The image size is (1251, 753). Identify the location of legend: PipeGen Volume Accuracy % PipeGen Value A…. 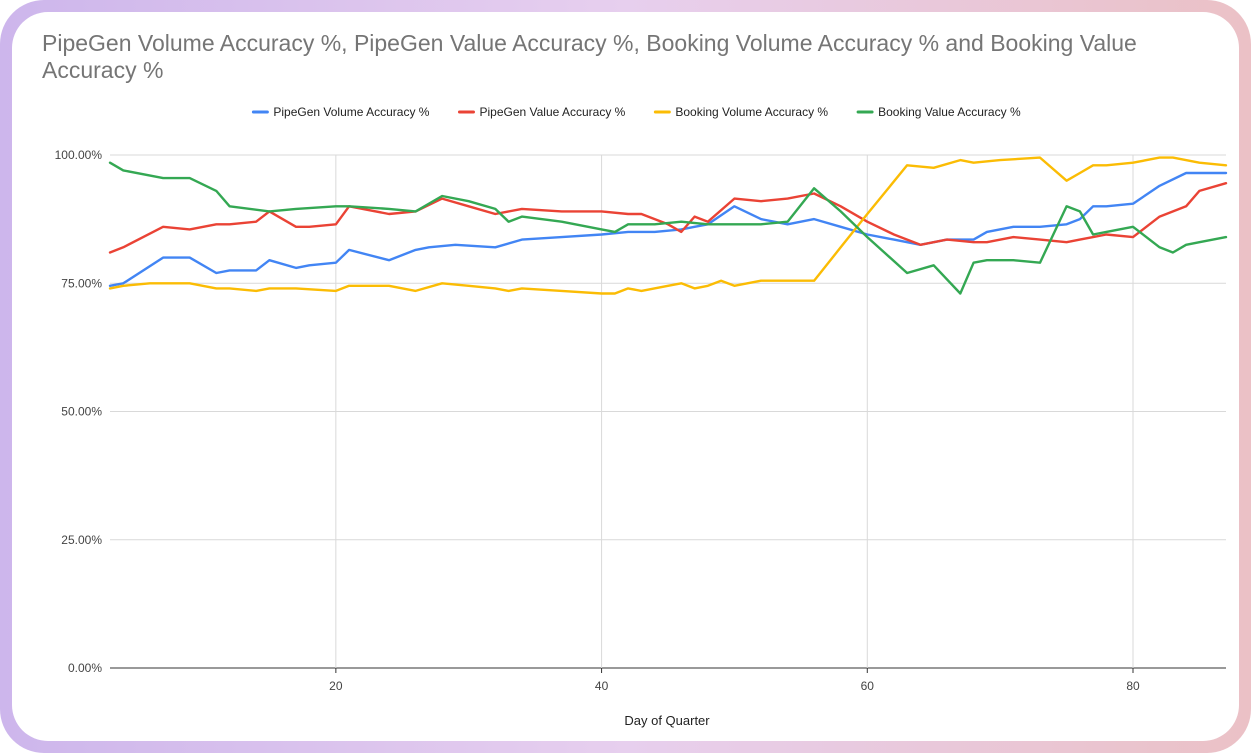
(636, 112).